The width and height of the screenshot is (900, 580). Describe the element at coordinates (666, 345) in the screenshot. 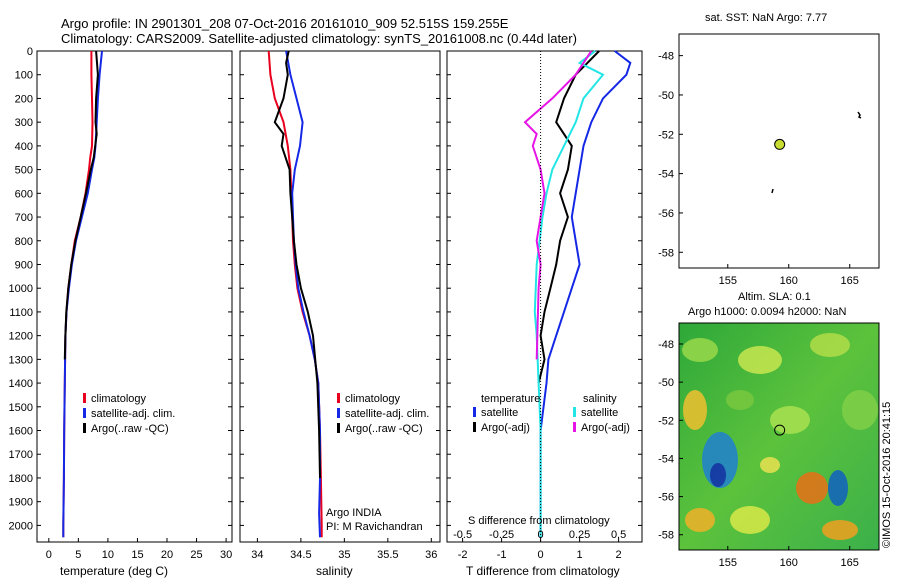

I see `map-bottom-ytick-label: -48` at that location.